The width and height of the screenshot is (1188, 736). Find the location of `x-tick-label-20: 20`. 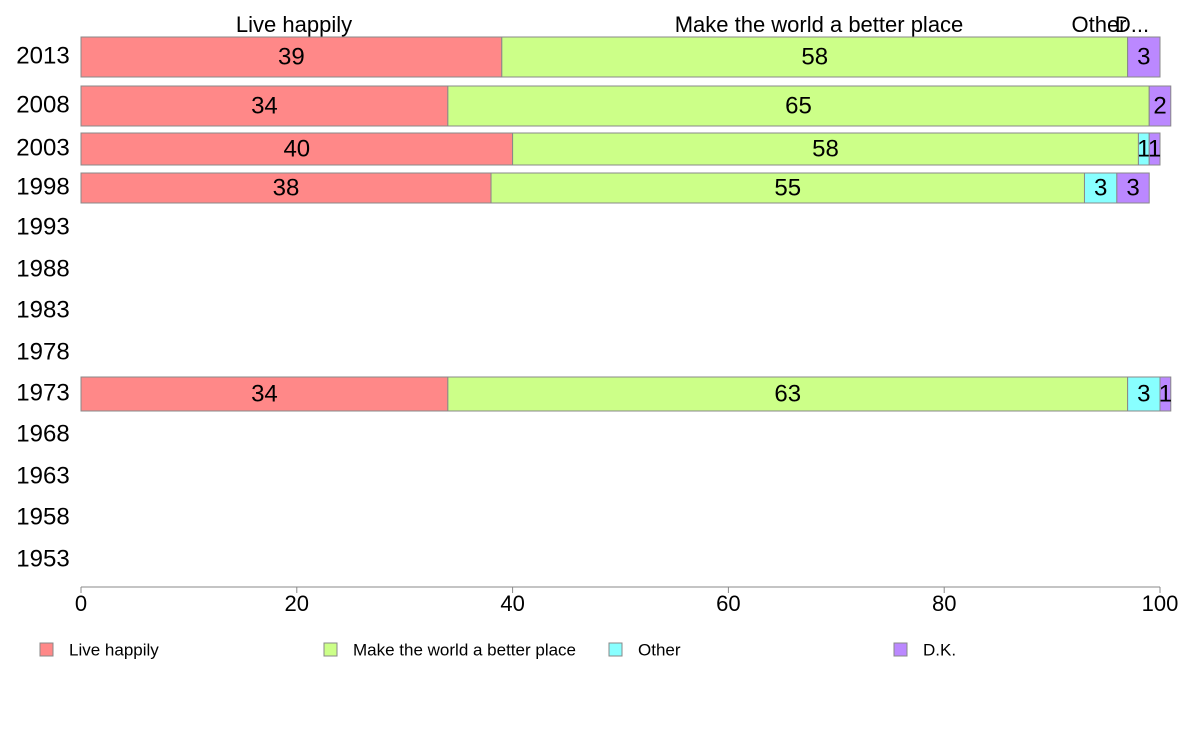

x-tick-label-20: 20 is located at coordinates (297, 603).